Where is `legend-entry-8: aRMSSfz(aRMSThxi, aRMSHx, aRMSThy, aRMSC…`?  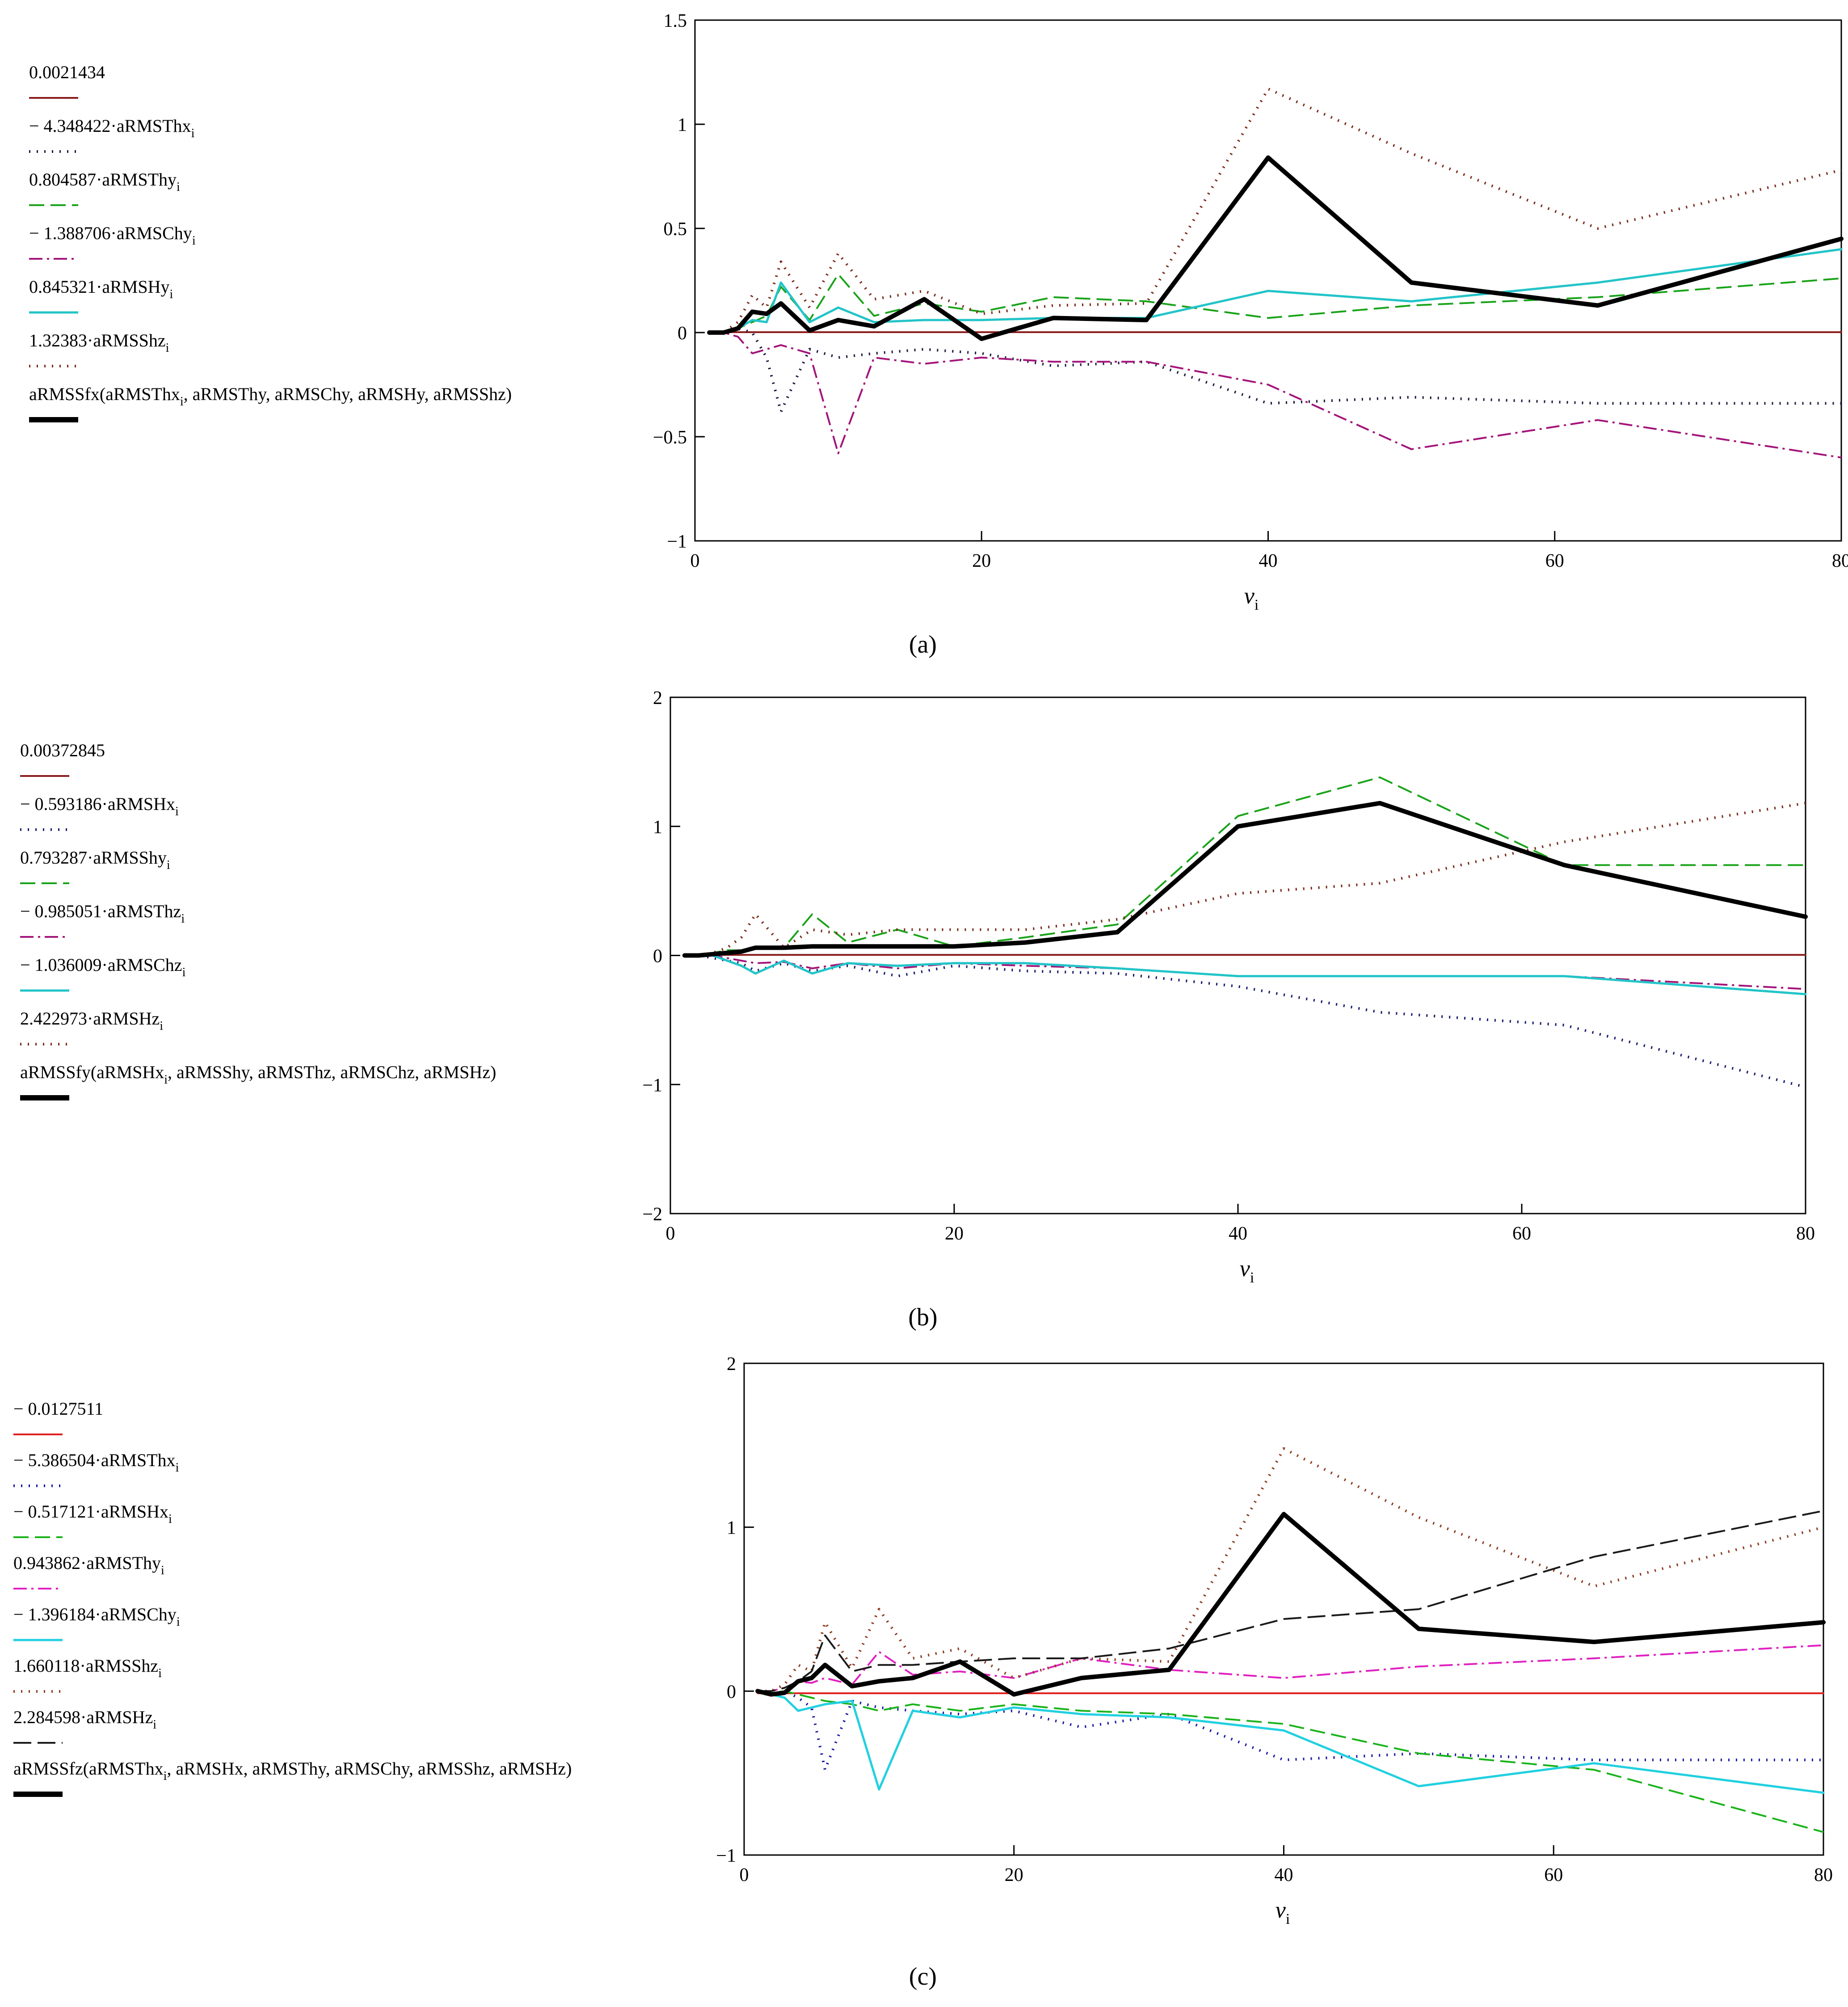 legend-entry-8: aRMSSfz(aRMSThxi, aRMSHx, aRMSThy, aRMSC… is located at coordinates (292, 1770).